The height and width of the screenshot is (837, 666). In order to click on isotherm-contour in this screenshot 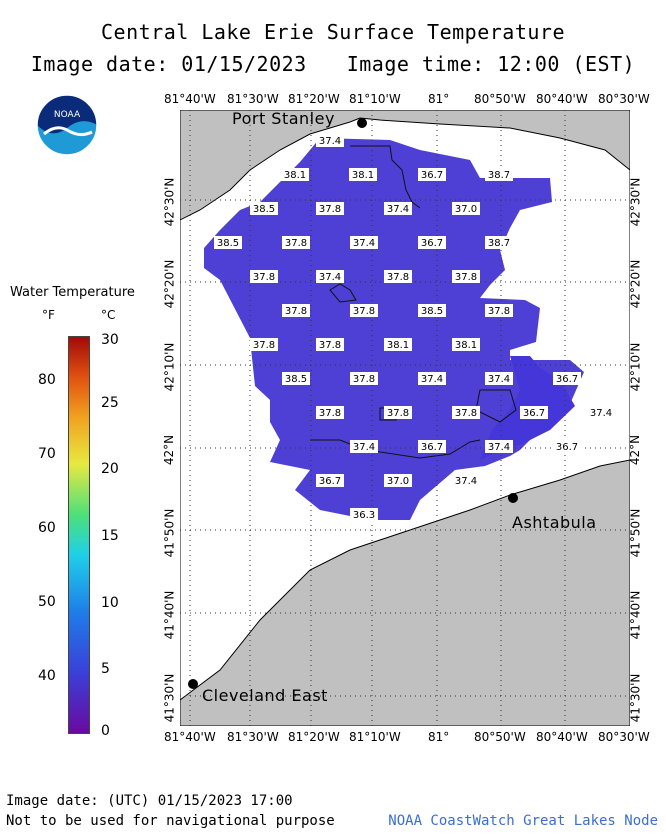, I will do `click(395, 449)`.